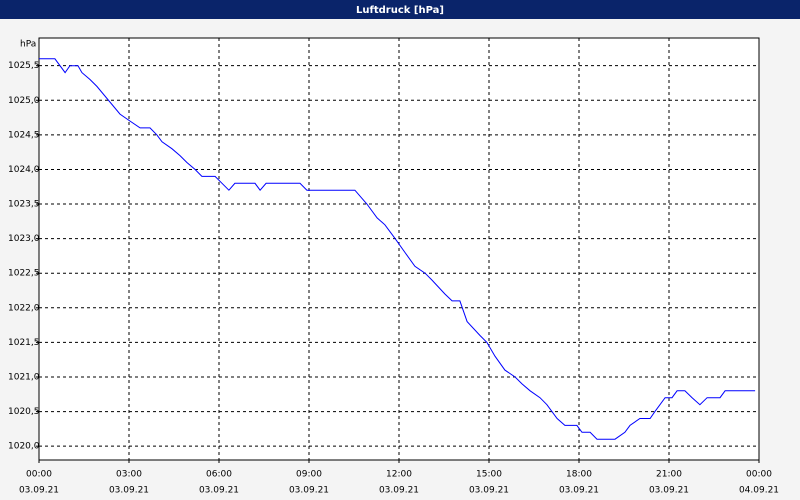 Image resolution: width=800 pixels, height=500 pixels. Describe the element at coordinates (24, 239) in the screenshot. I see `y-tick-label: 1023,0` at that location.